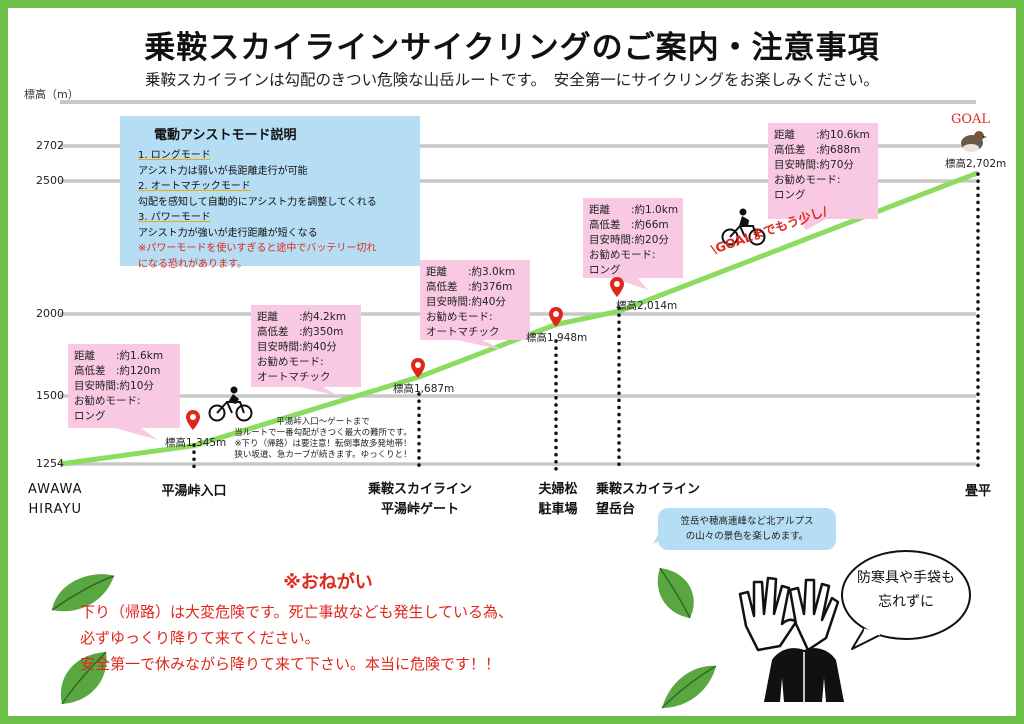  Describe the element at coordinates (469, 287) in the screenshot. I see `segment-3-elevation-gain: 高低差 :約376m` at that location.